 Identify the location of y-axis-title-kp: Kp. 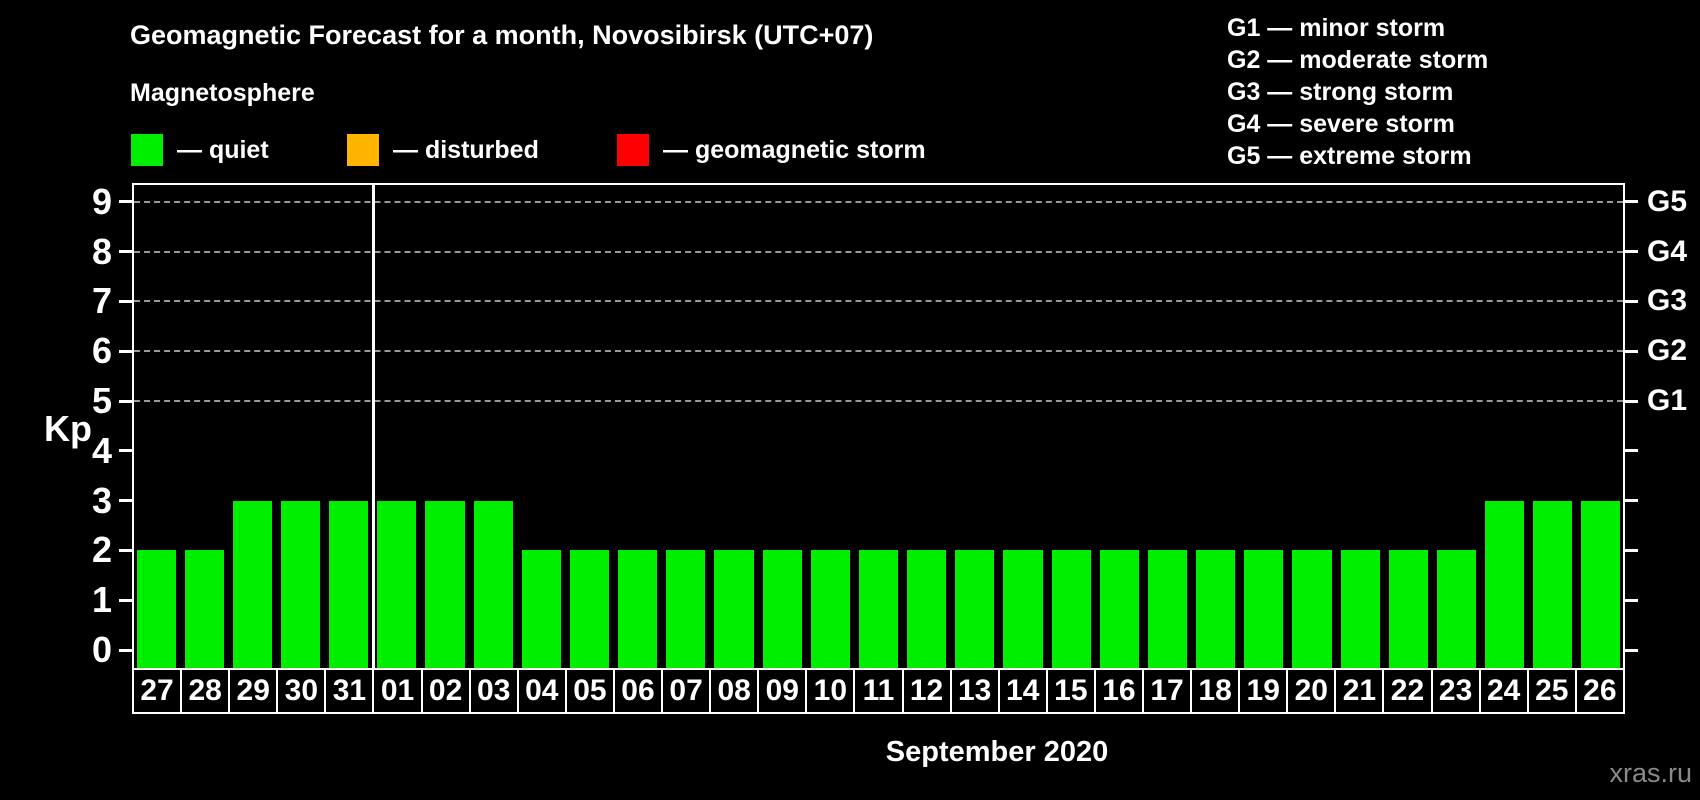
(68, 428).